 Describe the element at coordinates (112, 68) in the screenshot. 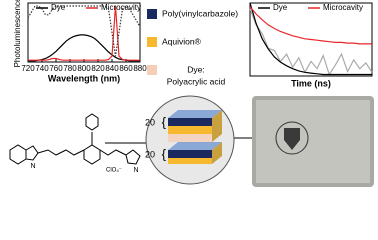

I see `x-tick-label: 840` at that location.